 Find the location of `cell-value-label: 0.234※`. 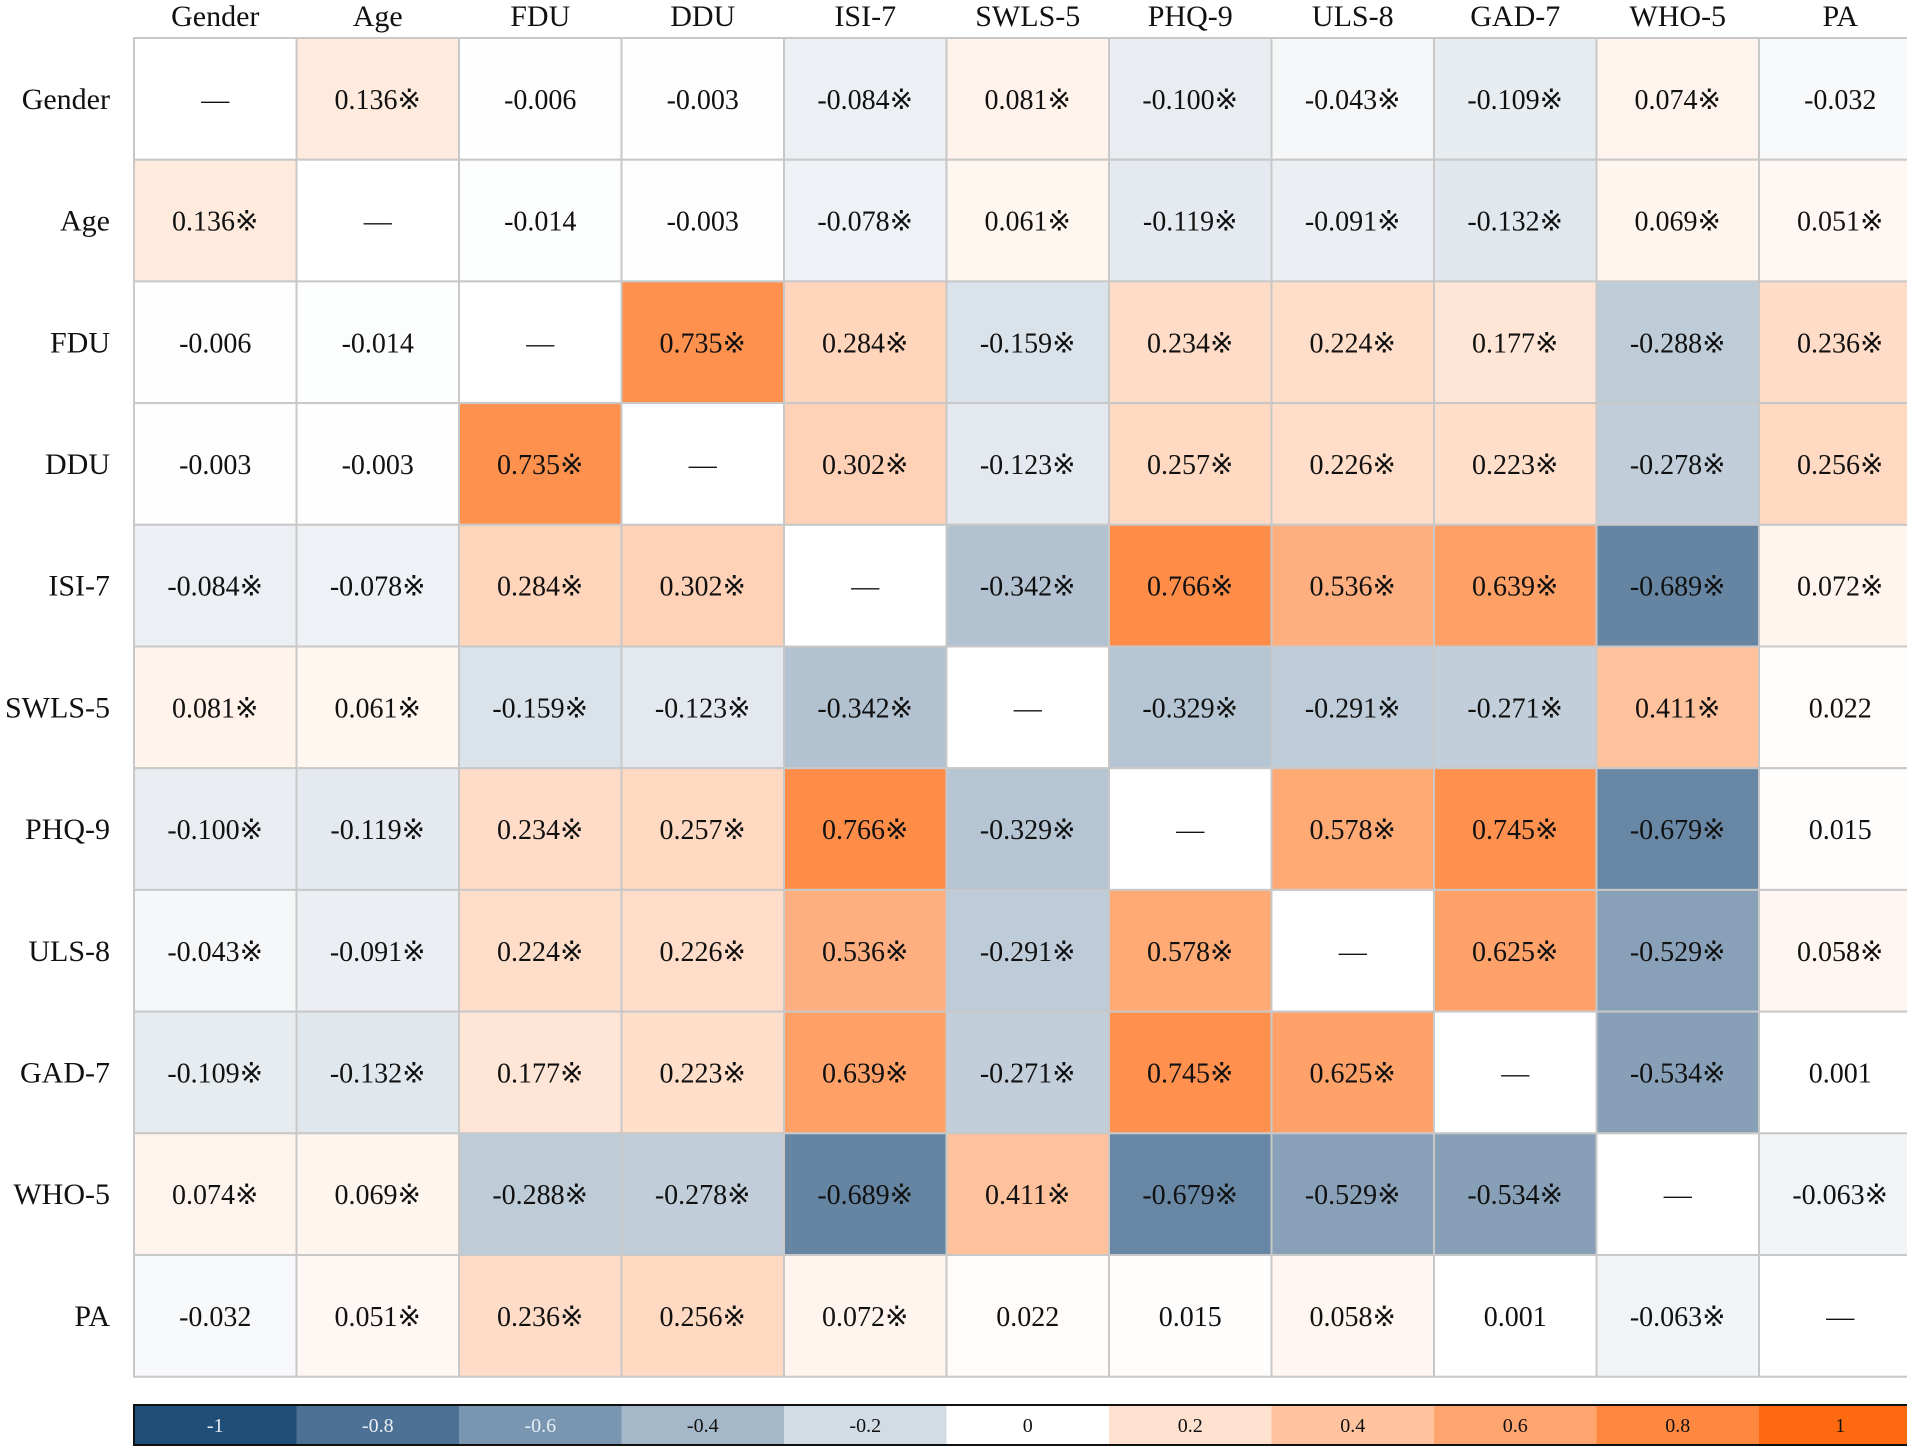

cell-value-label: 0.234※ is located at coordinates (1190, 343).